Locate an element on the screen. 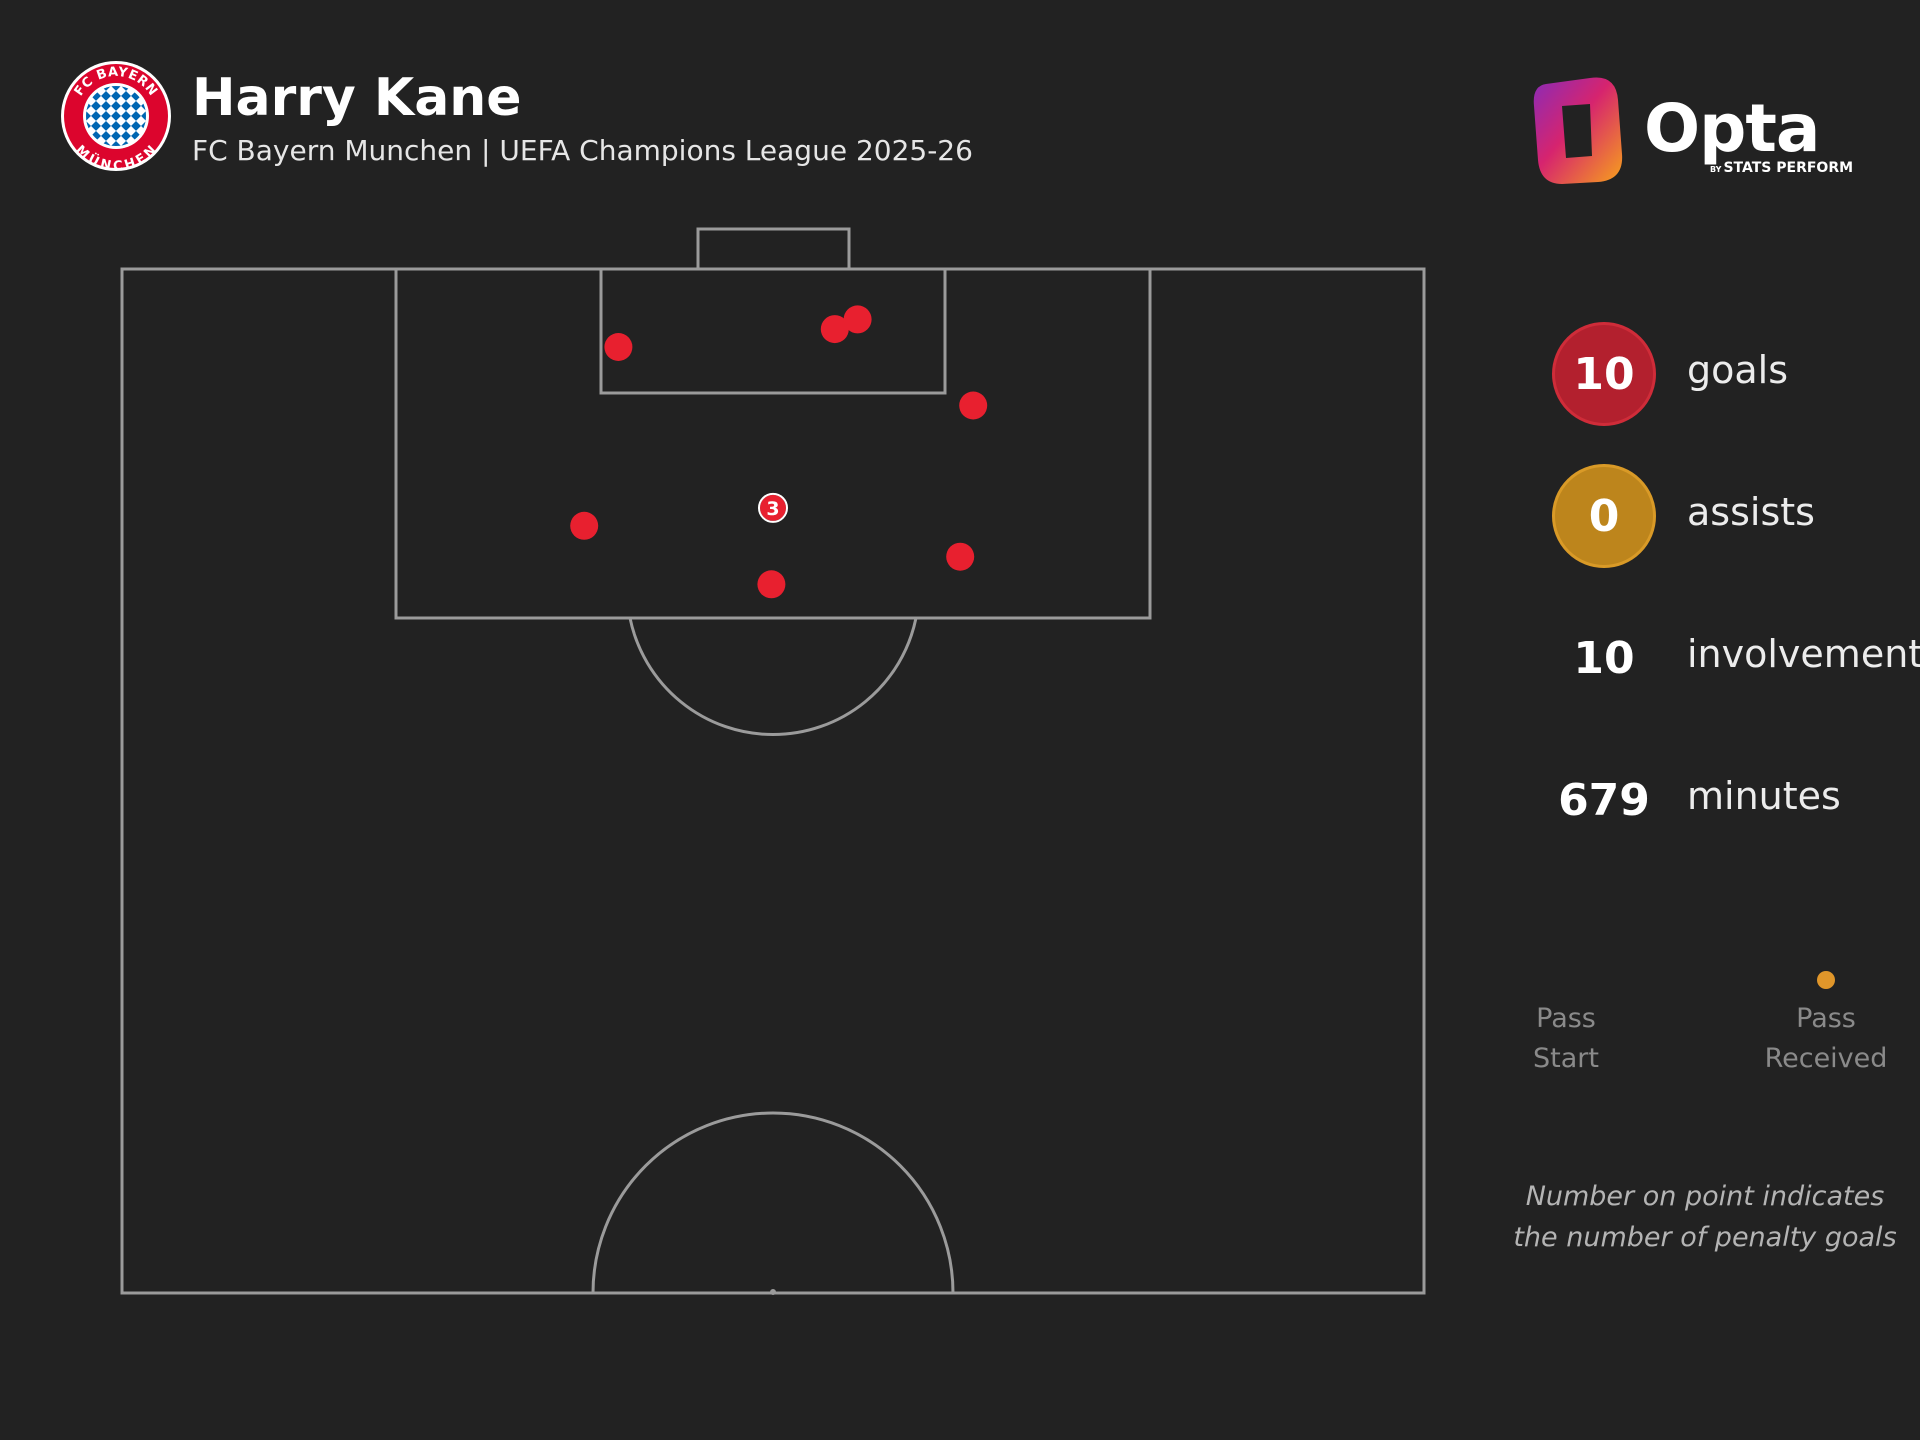  stat-row-minutes: 679 minutes is located at coordinates (1736, 803).